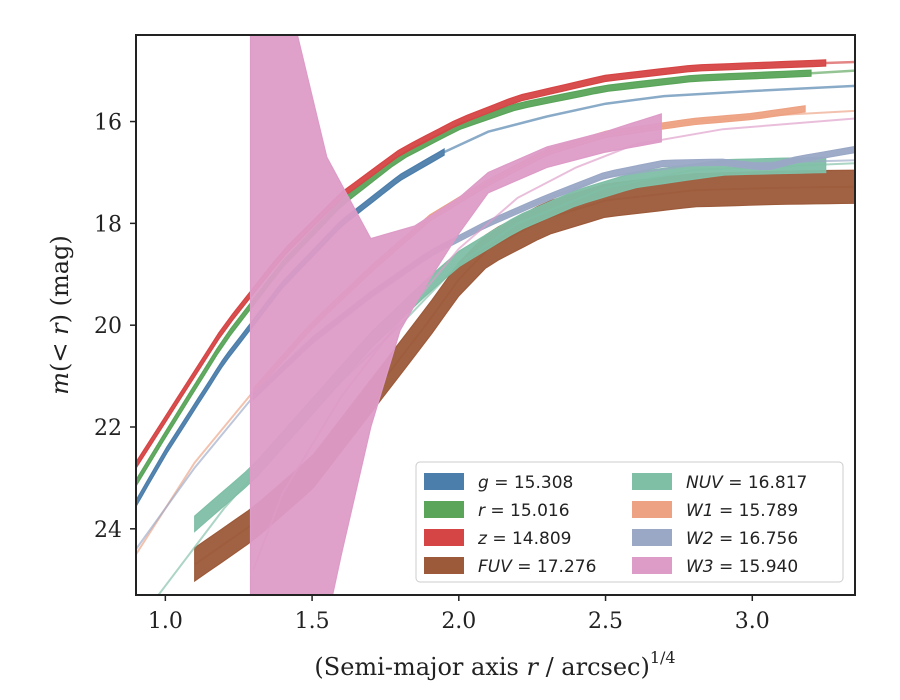 Image resolution: width=900 pixels, height=700 pixels. I want to click on legend-swatch-fuv, so click(444, 565).